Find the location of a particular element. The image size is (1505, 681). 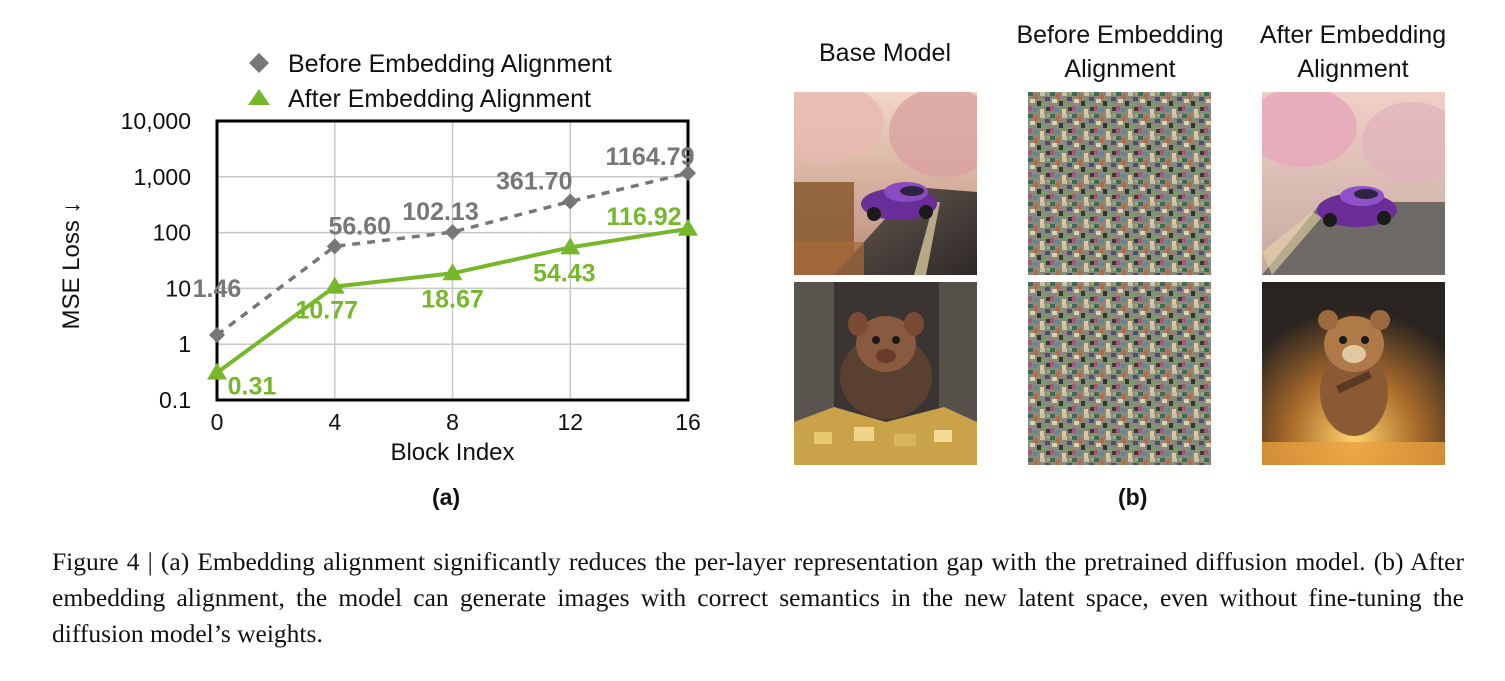

column-title-before-alignment: Before Embedding Alignment is located at coordinates (1120, 52).